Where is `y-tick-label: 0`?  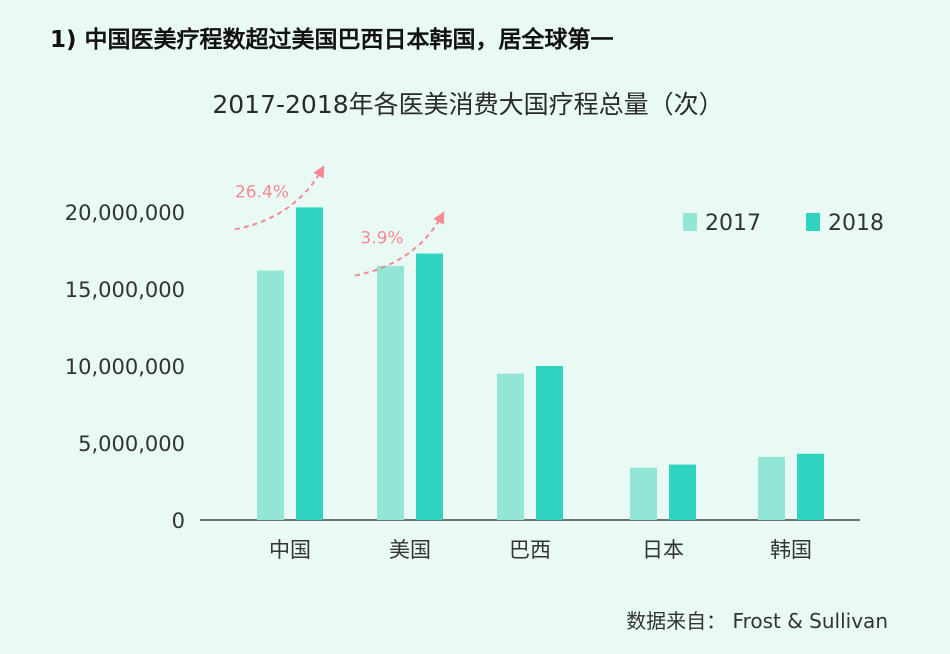 y-tick-label: 0 is located at coordinates (178, 521).